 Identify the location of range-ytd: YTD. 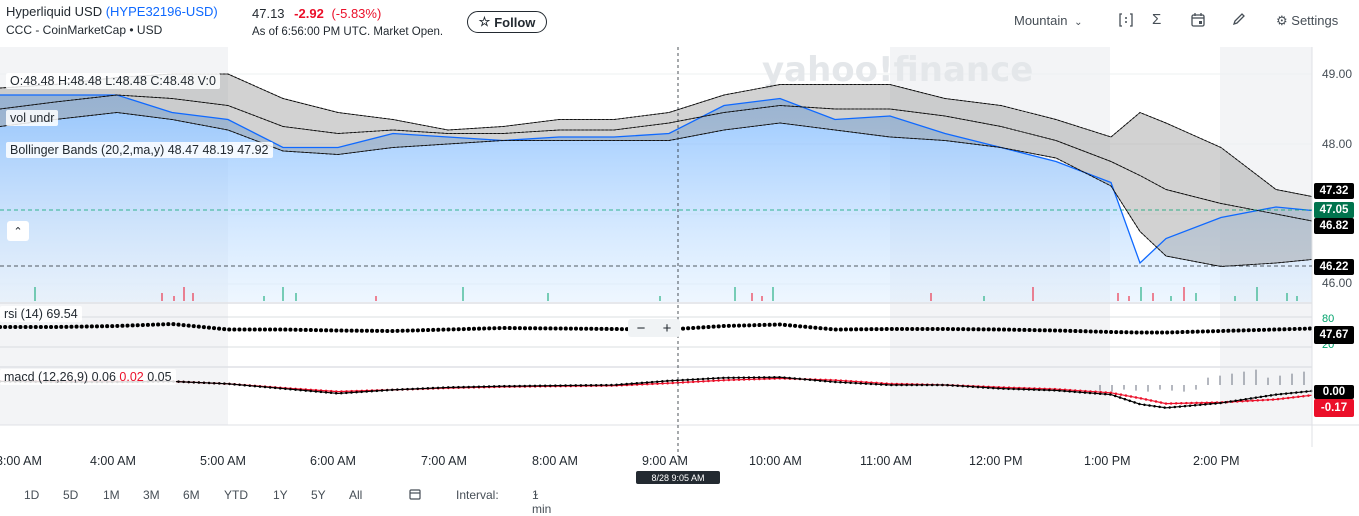
(236, 495).